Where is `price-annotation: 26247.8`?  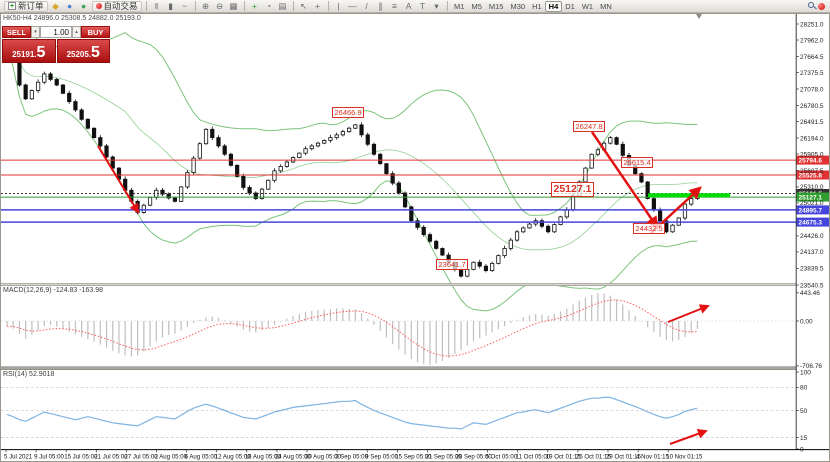
price-annotation: 26247.8 is located at coordinates (589, 126).